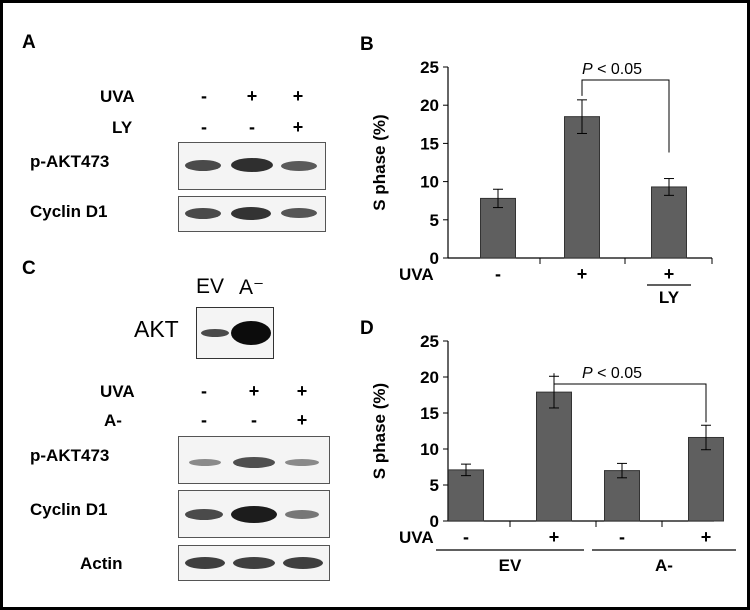  I want to click on panel-c-blot-pakt, so click(254, 460).